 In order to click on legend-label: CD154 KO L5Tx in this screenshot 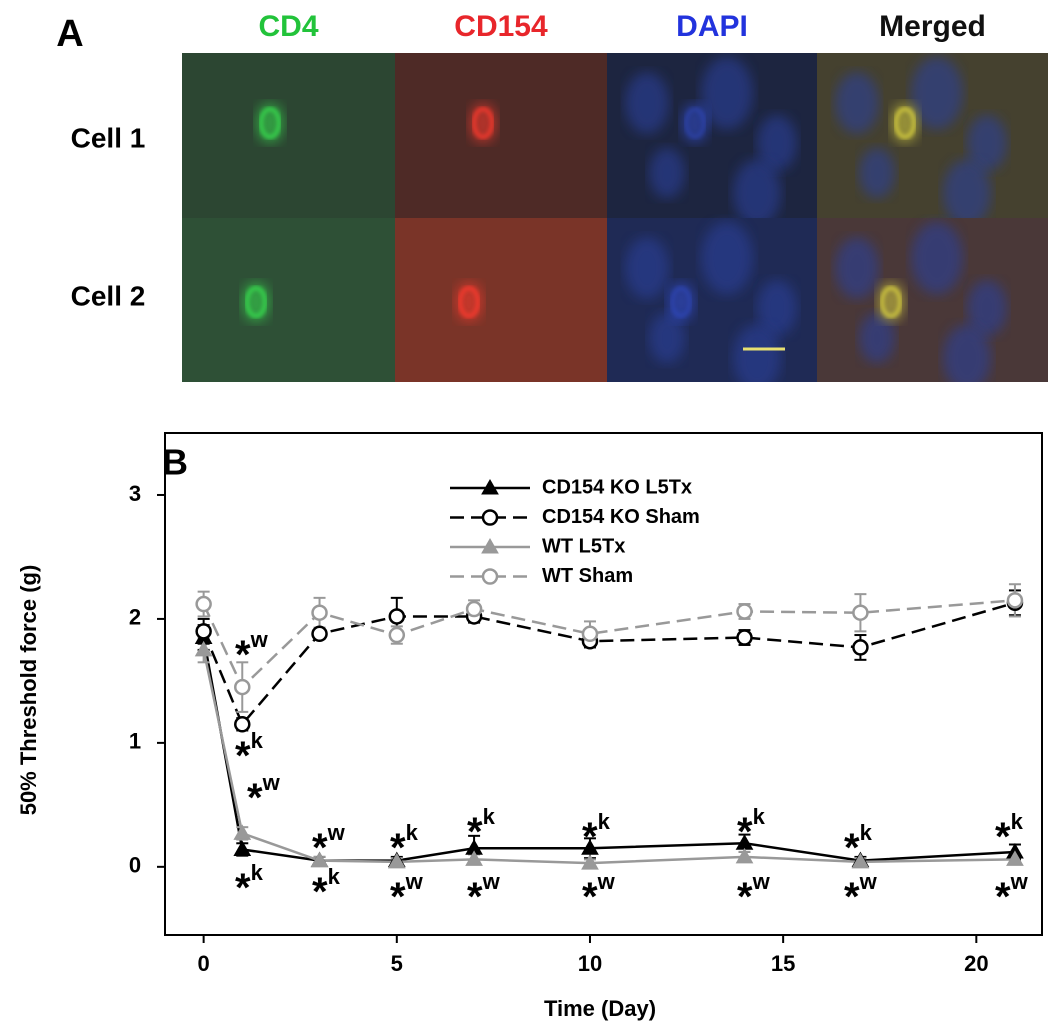, I will do `click(617, 487)`.